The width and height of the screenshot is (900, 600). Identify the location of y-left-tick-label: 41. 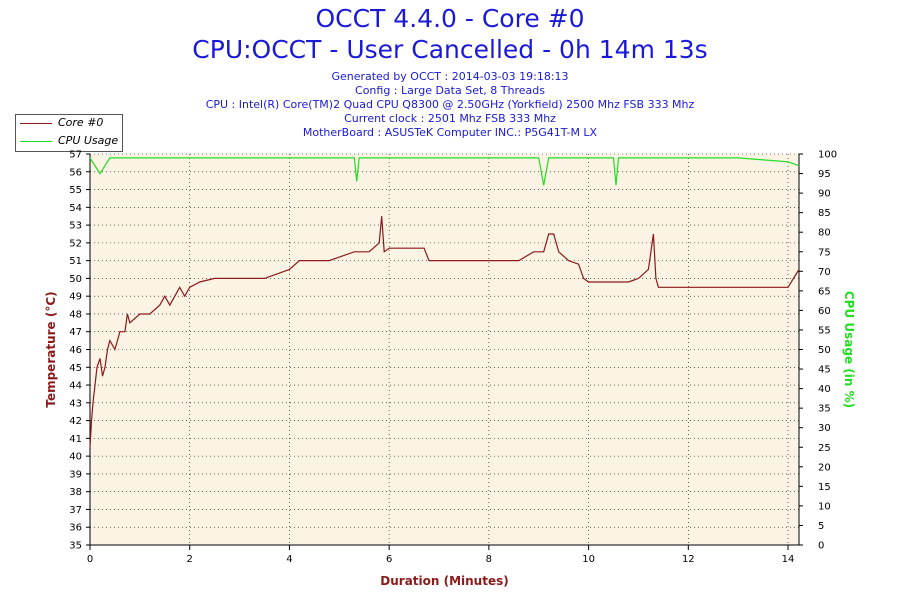
(75, 439).